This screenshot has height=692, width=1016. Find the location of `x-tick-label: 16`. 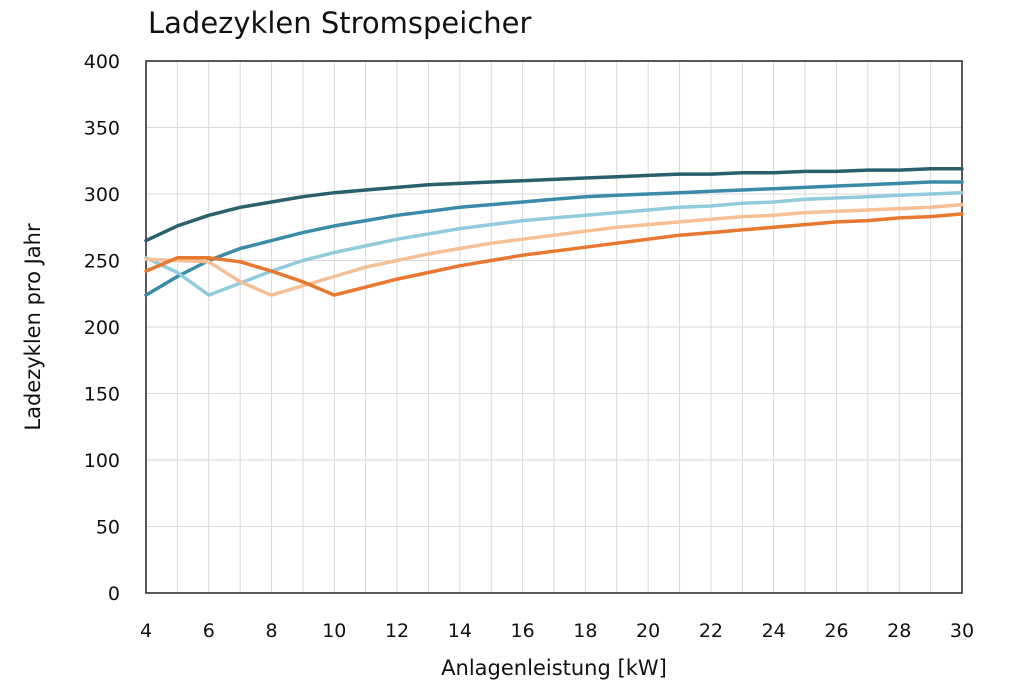

x-tick-label: 16 is located at coordinates (523, 631).